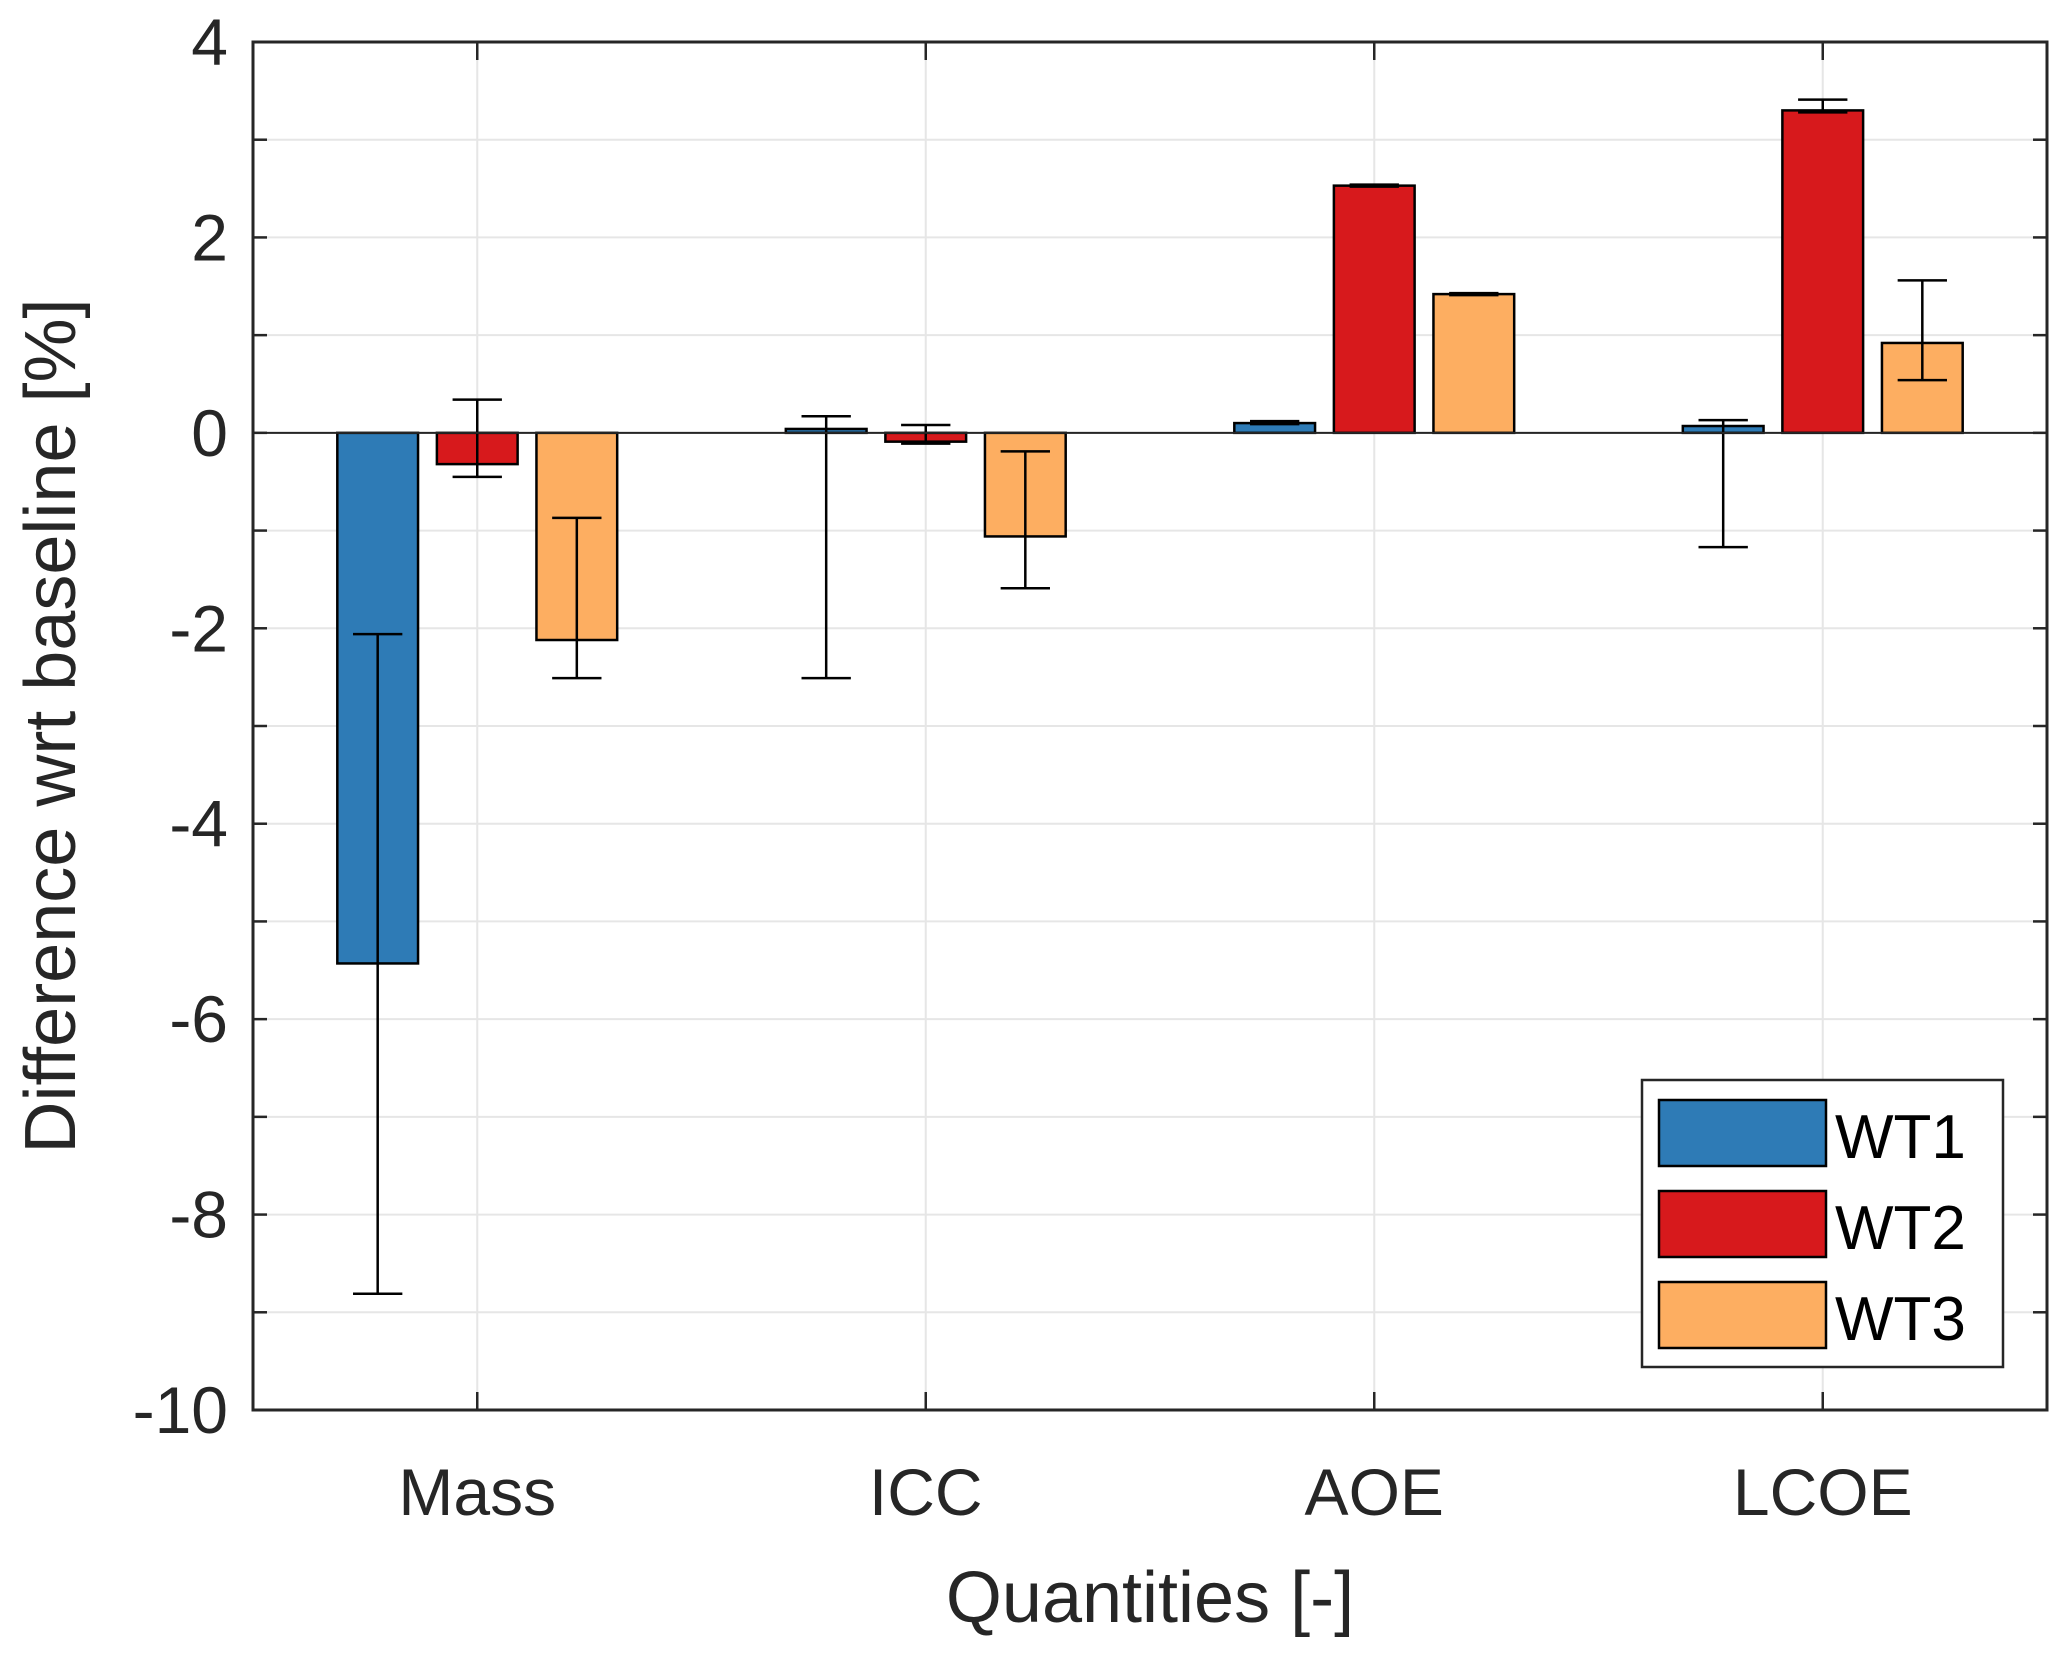 The image size is (2067, 1662). Describe the element at coordinates (1374, 309) in the screenshot. I see `bar-wt2-aoe` at that location.